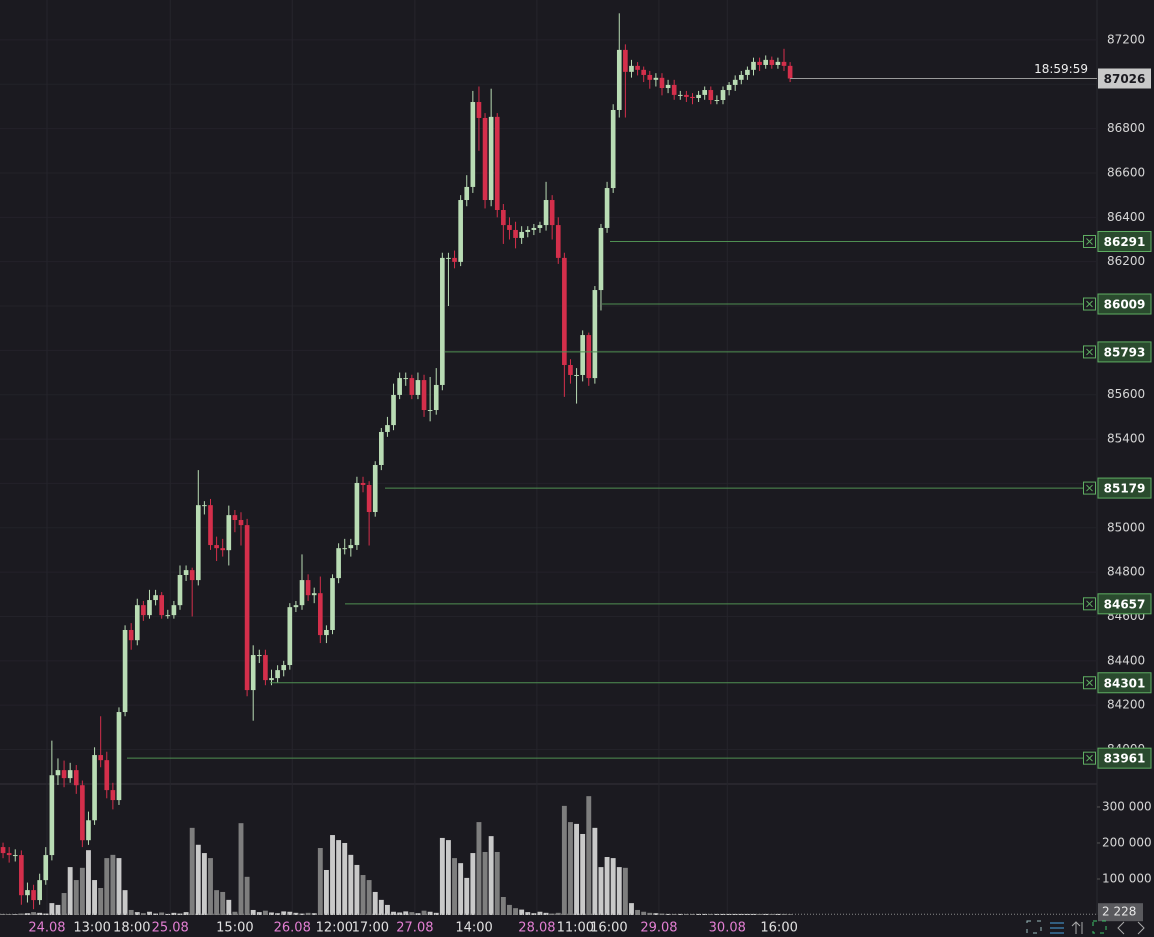 The width and height of the screenshot is (1154, 937). What do you see at coordinates (658, 928) in the screenshot?
I see `x-tick-label: 29.08` at bounding box center [658, 928].